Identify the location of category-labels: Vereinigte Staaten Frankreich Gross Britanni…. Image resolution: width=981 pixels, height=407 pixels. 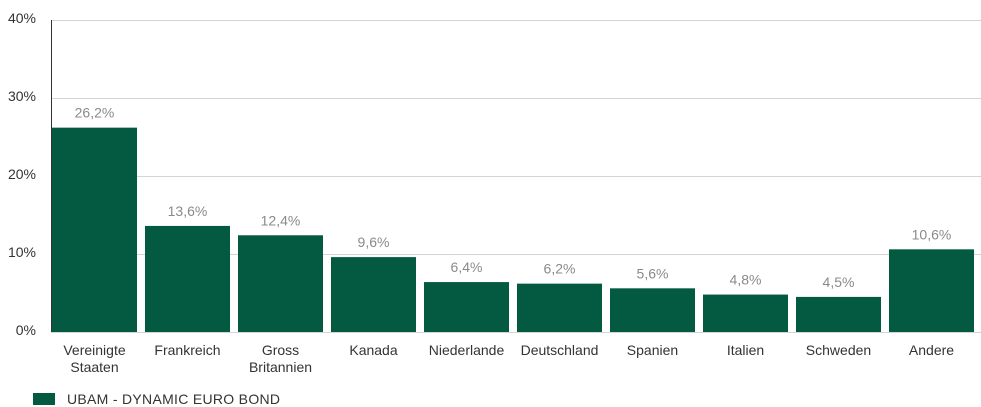
(508, 358).